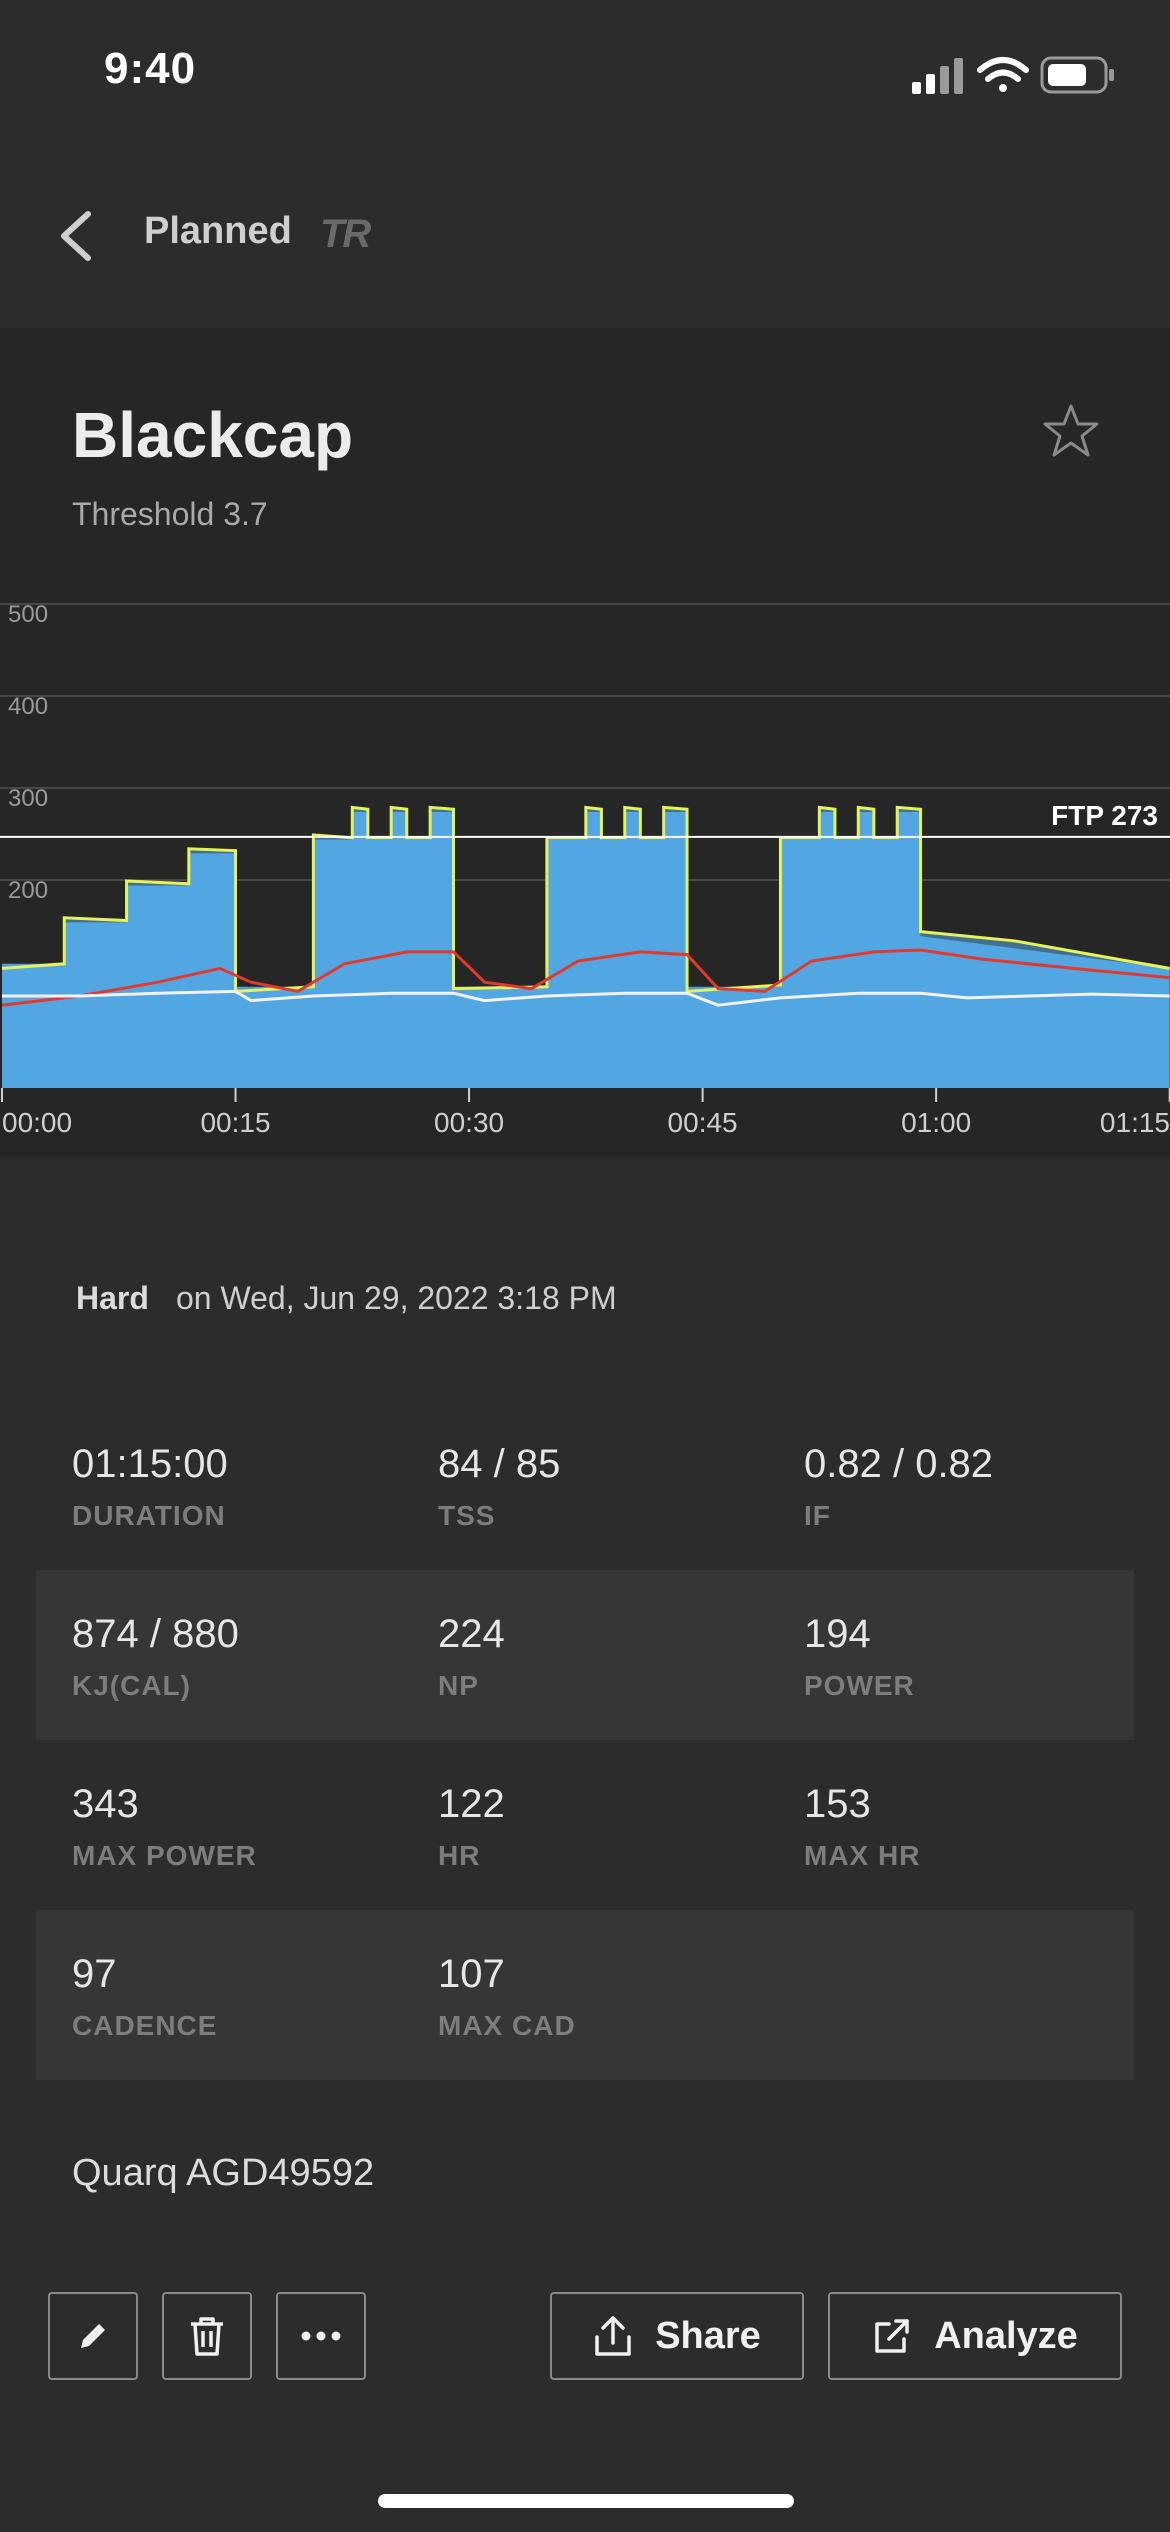  What do you see at coordinates (1135, 1122) in the screenshot?
I see `x-tick-label: 01:15` at bounding box center [1135, 1122].